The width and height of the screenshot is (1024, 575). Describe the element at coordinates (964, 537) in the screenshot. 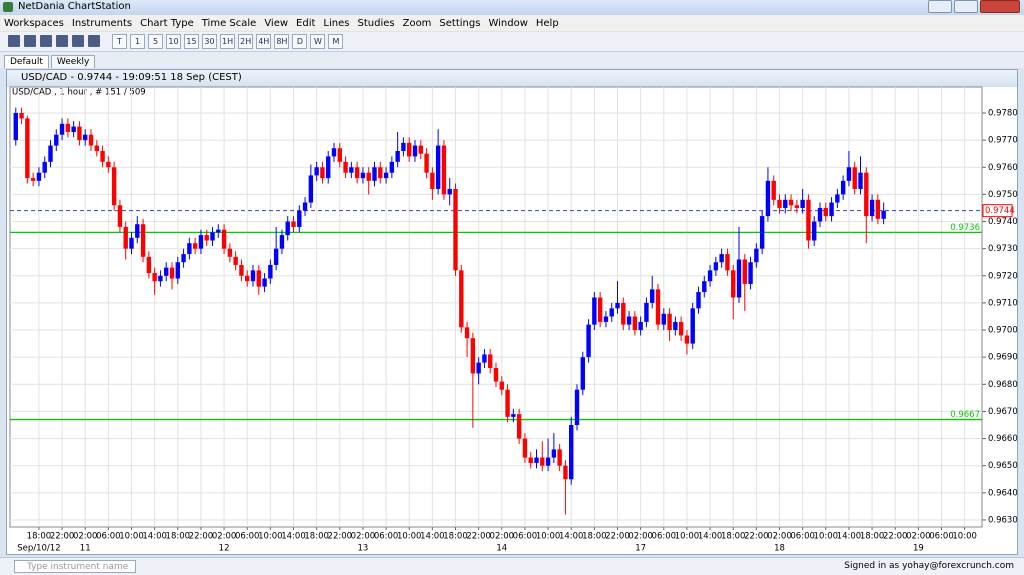

I see `x-tick-label: 10:00` at that location.